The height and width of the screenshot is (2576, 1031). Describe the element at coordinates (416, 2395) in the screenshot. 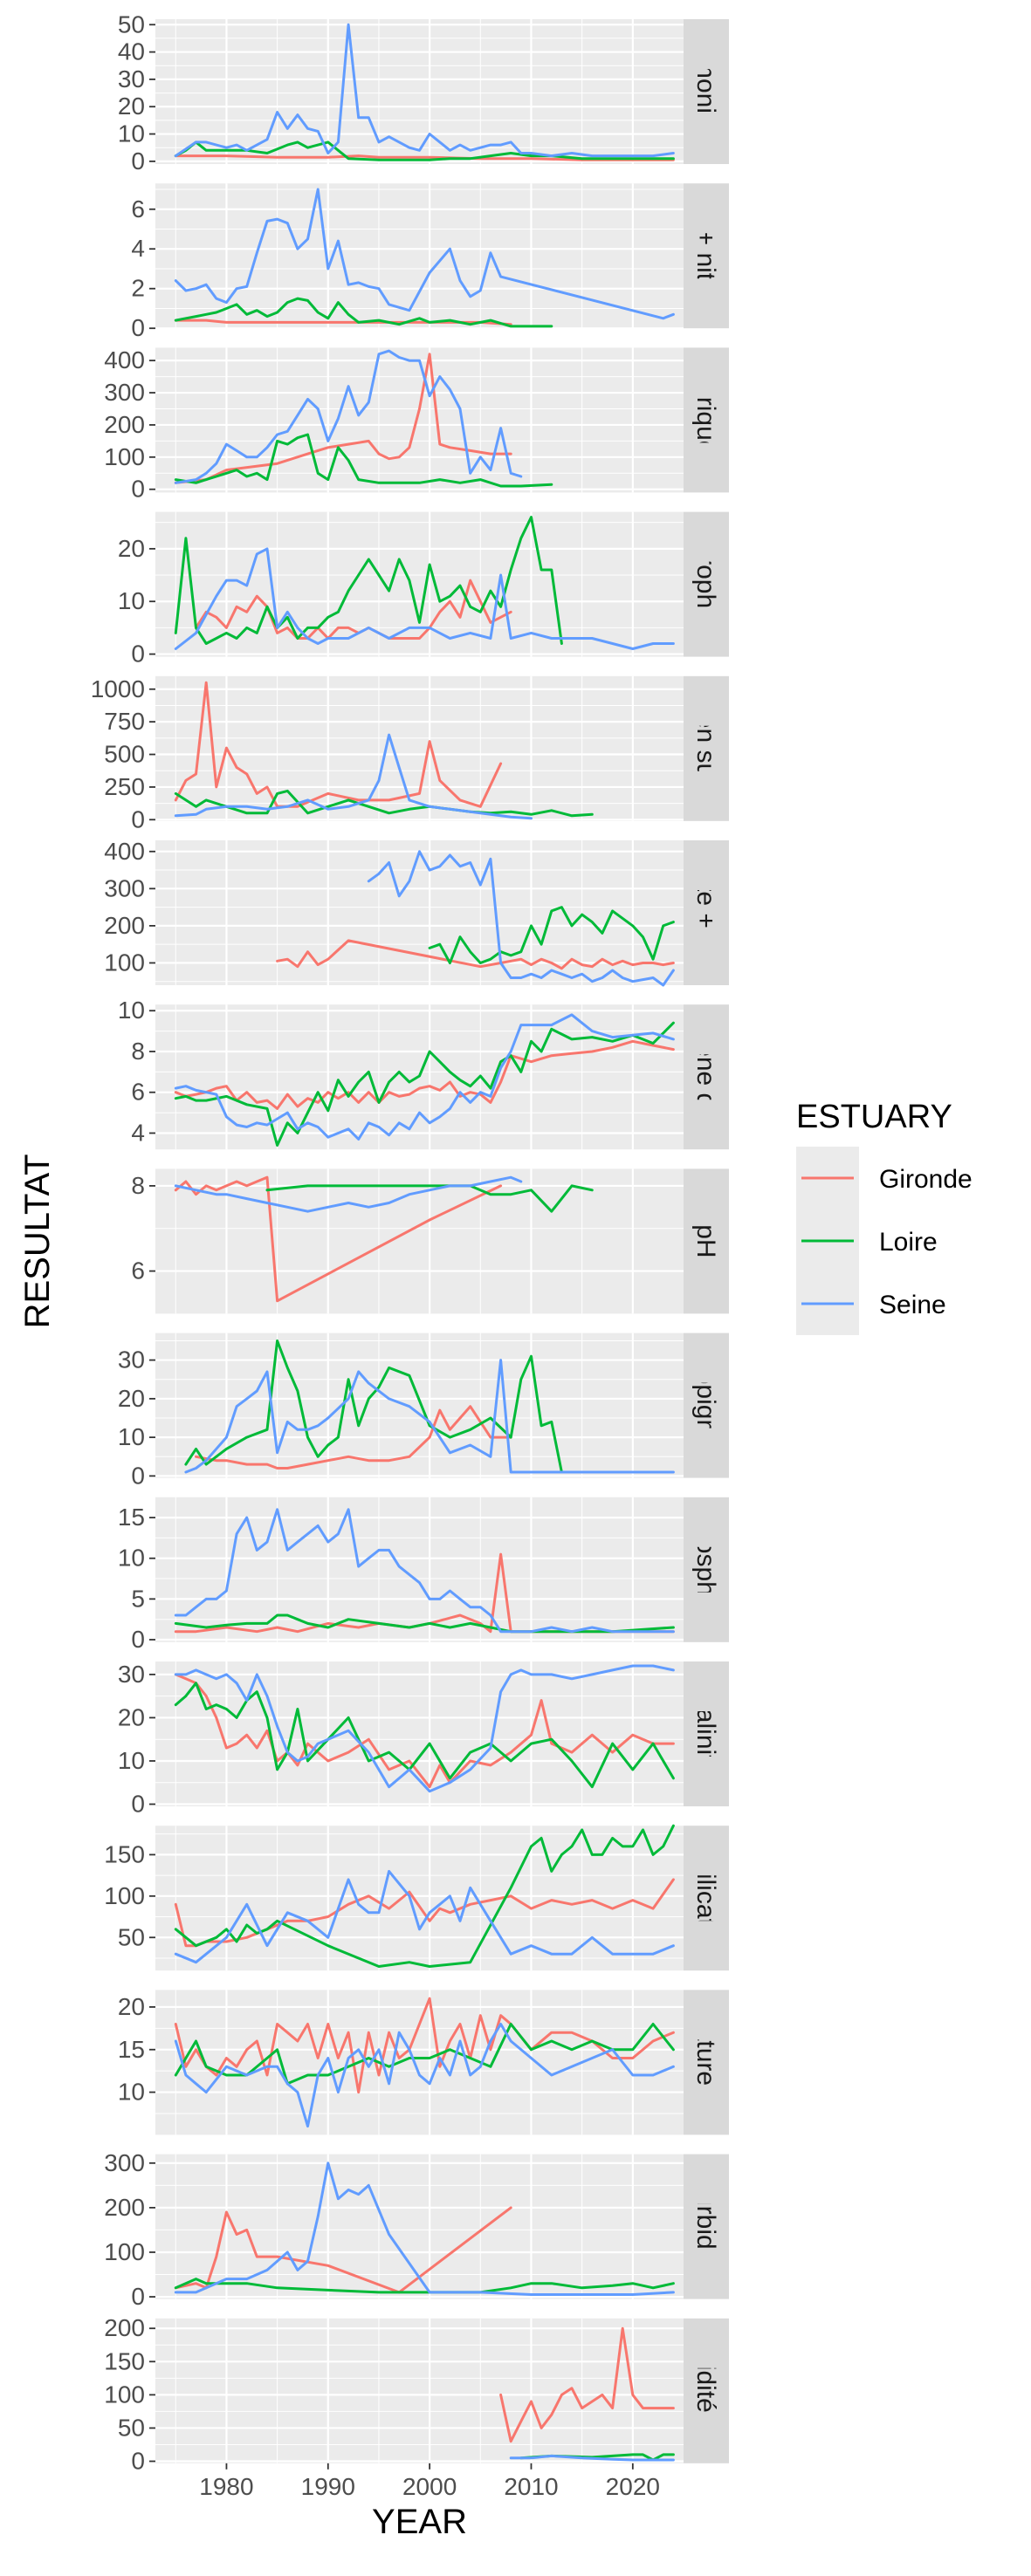

I see `facet-panel: 0 50 100 150 200 urbidité FN` at that location.